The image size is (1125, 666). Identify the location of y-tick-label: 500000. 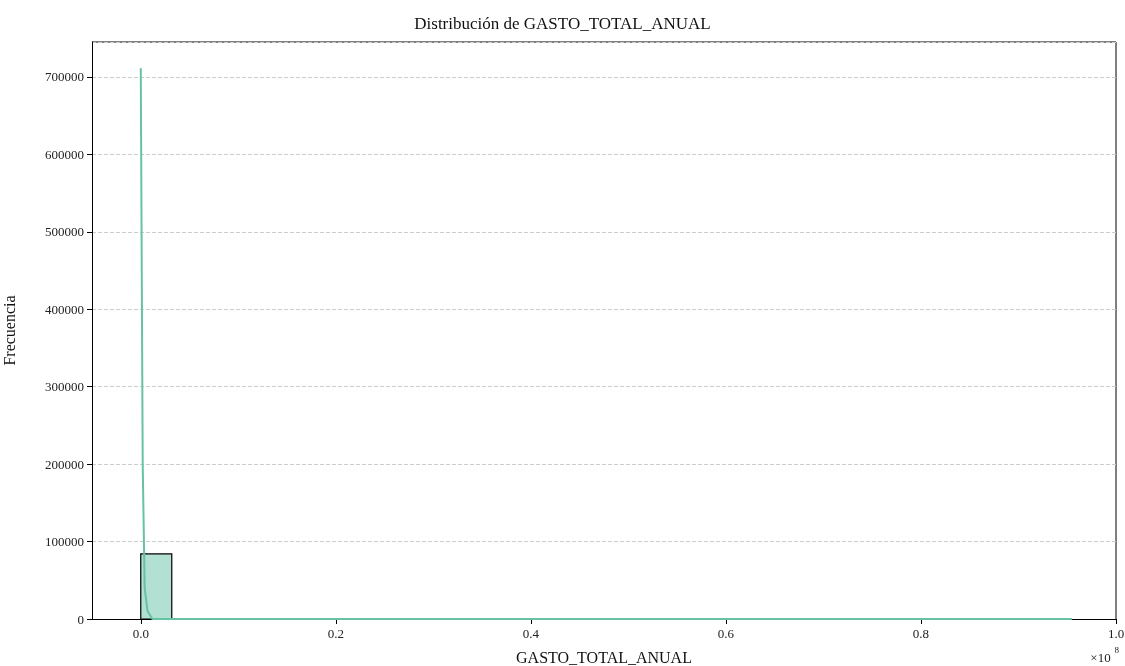
(64, 232).